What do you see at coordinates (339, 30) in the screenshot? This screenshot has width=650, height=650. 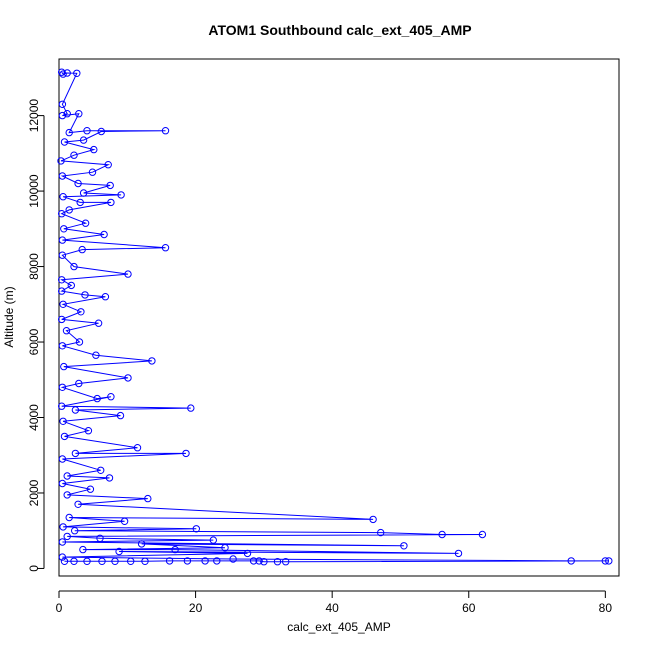 I see `chart-title: ATOM1 Southbound calc_ext_405_AMP` at bounding box center [339, 30].